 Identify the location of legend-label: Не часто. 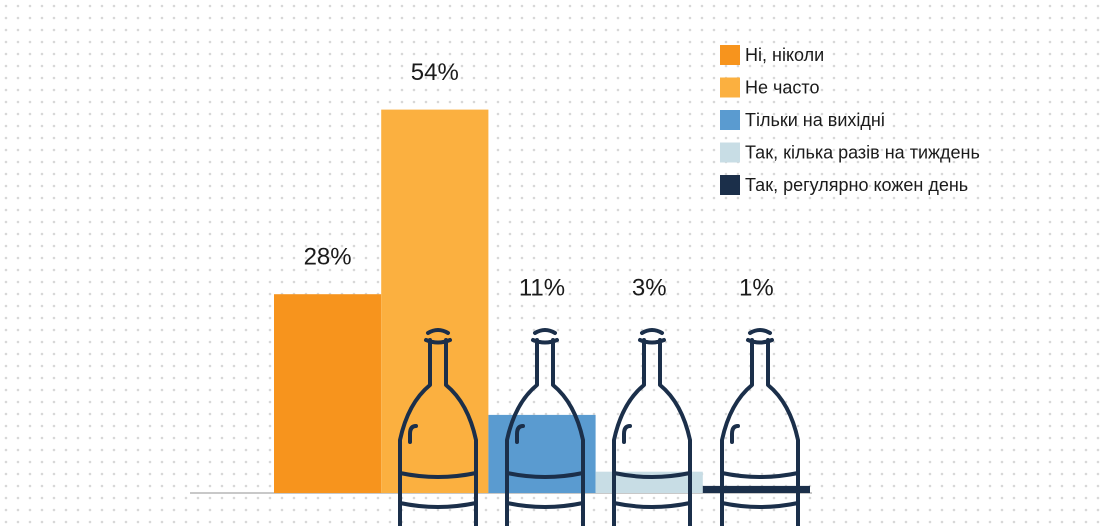
(782, 87).